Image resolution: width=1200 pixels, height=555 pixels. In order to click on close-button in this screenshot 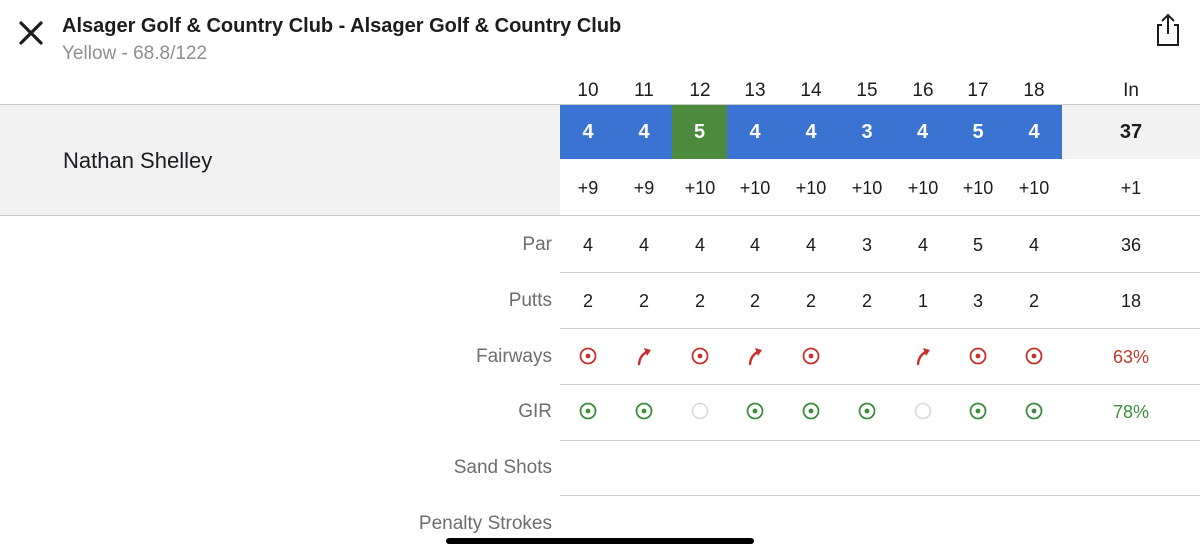, I will do `click(31, 33)`.